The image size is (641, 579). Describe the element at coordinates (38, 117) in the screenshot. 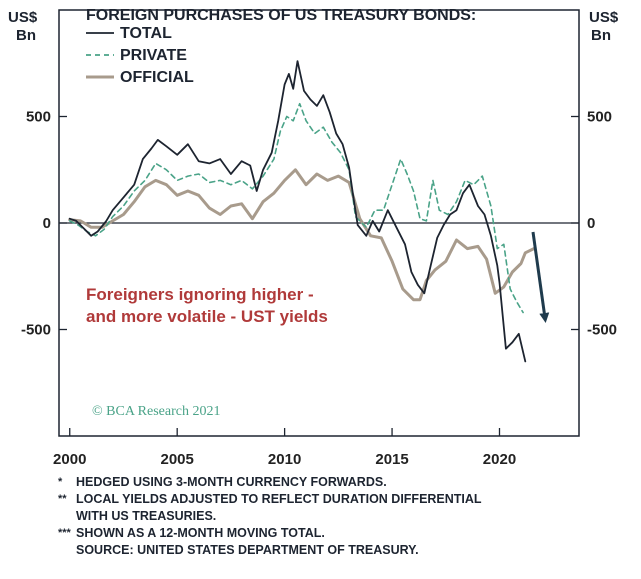

I see `y-left-tick-label: 500` at that location.